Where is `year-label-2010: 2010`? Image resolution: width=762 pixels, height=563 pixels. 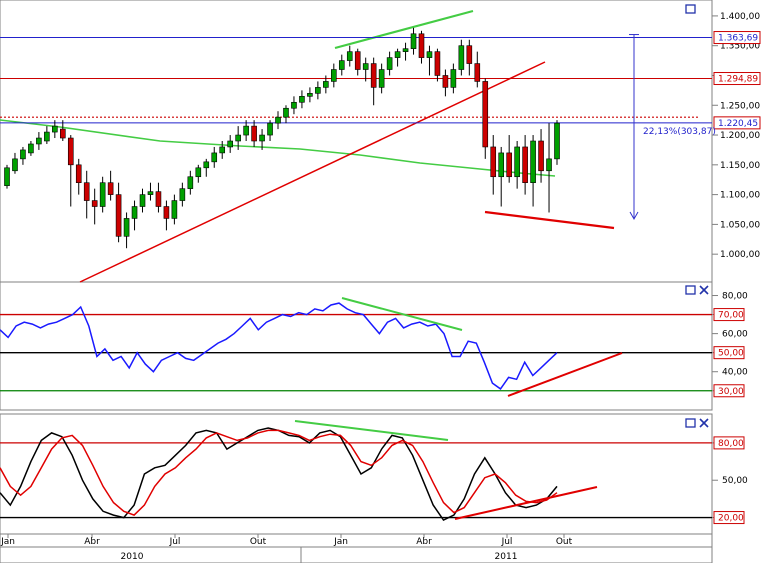 year-label-2010: 2010 is located at coordinates (132, 557).